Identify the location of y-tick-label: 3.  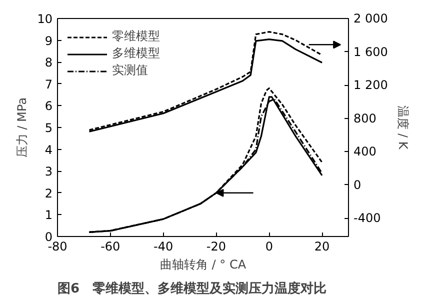
(48, 171).